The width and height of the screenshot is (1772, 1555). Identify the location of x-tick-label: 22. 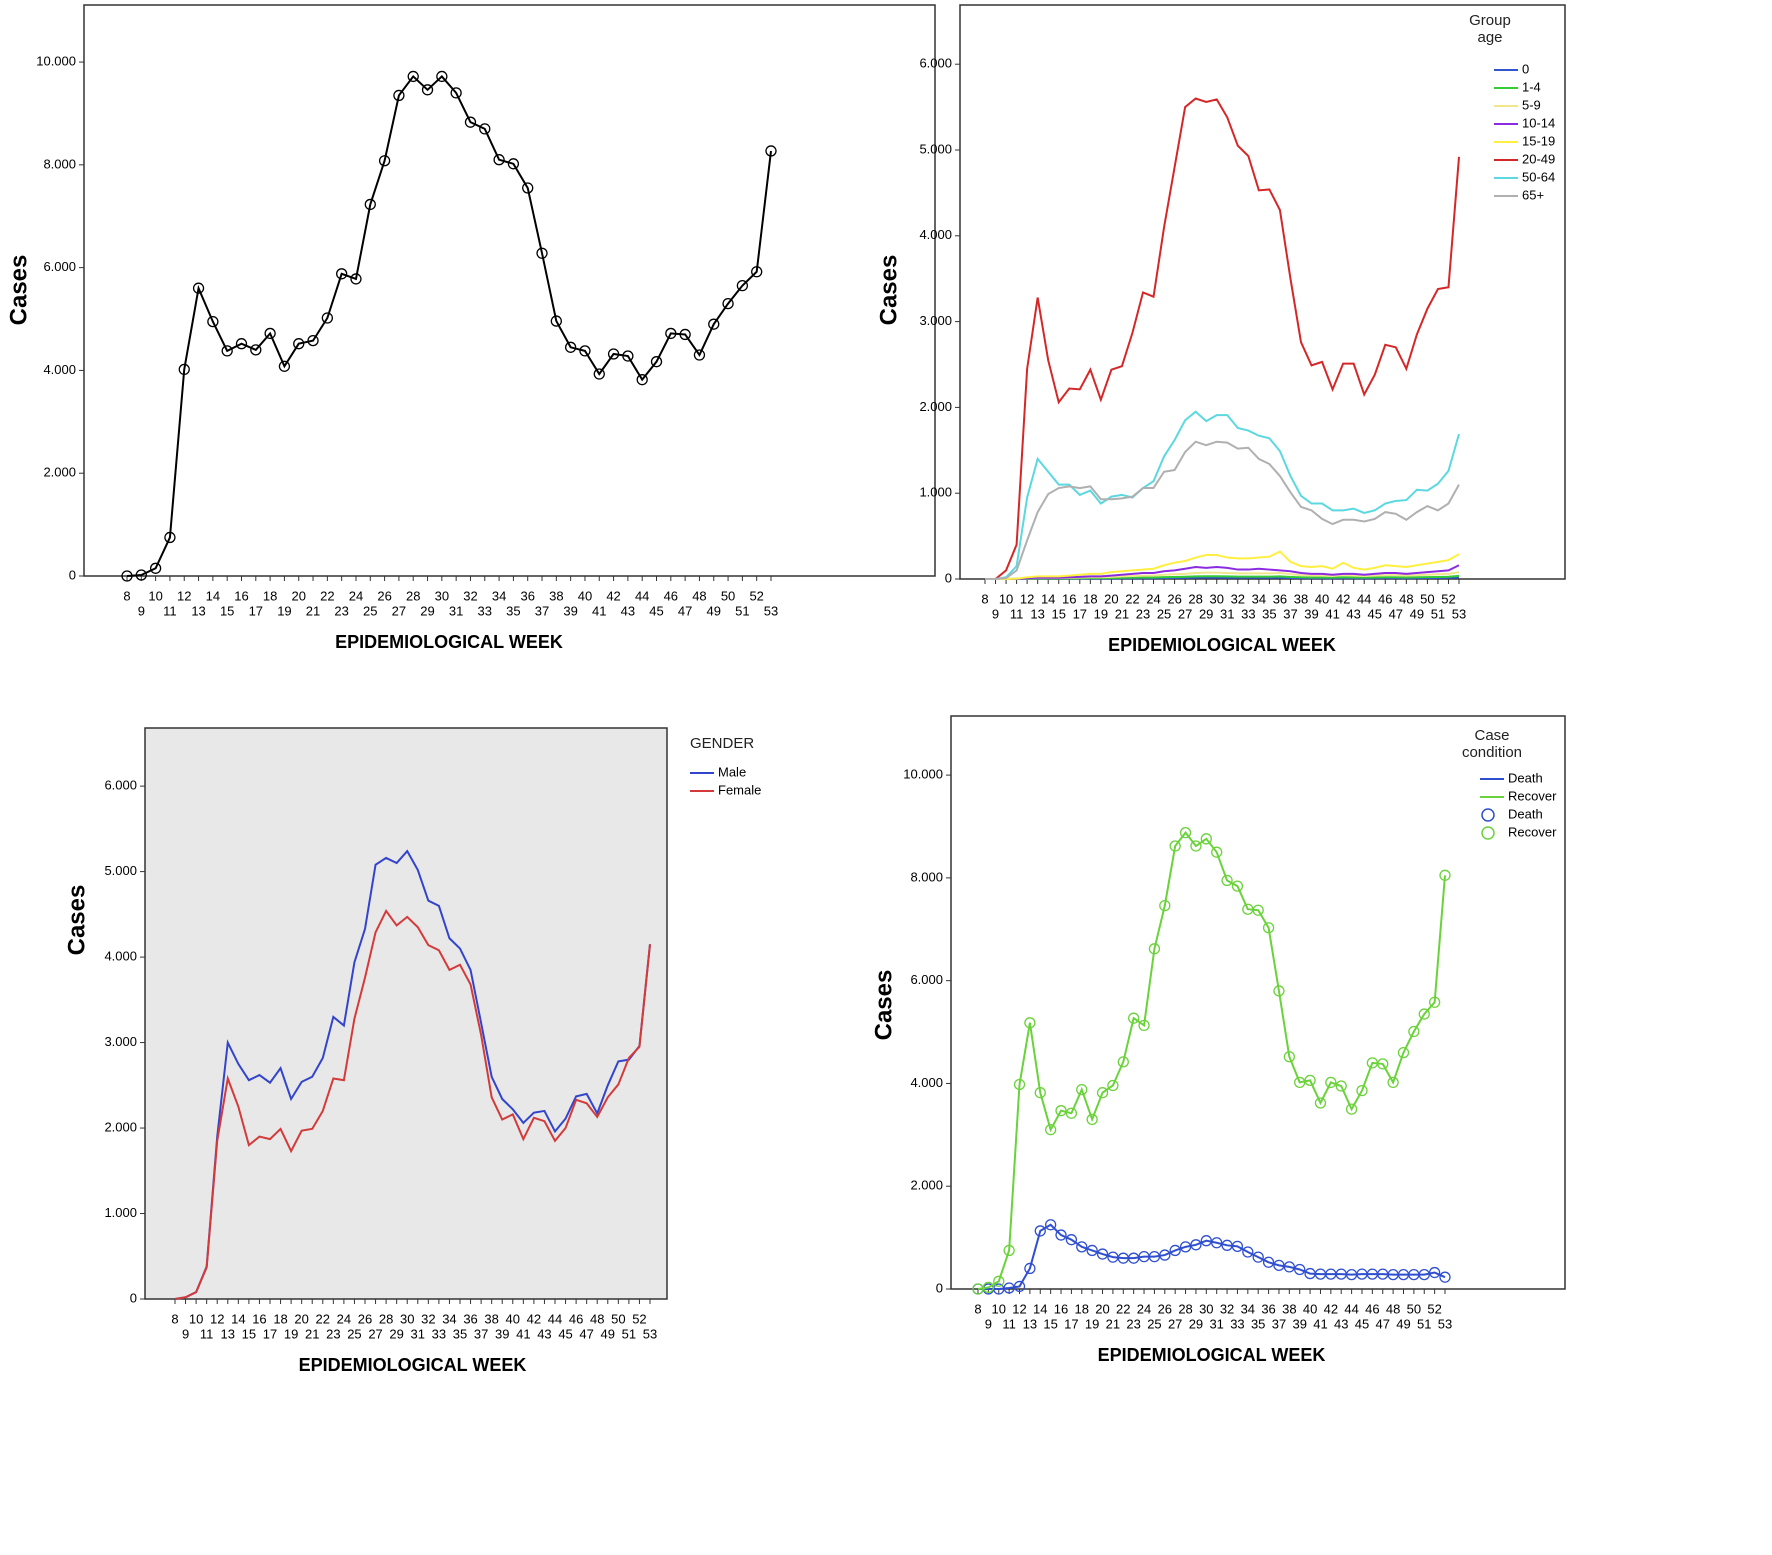
(323, 1318).